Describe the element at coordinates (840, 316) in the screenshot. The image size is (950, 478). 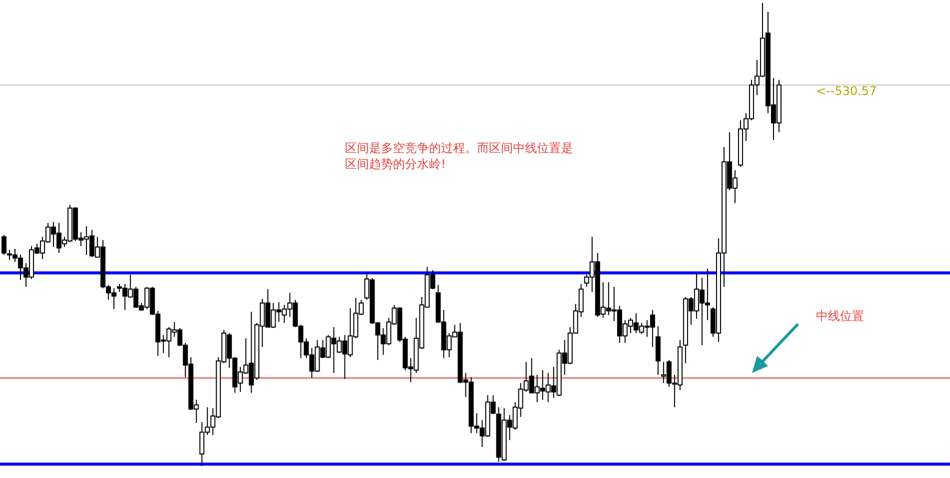
I see `annotation: 中线位置` at that location.